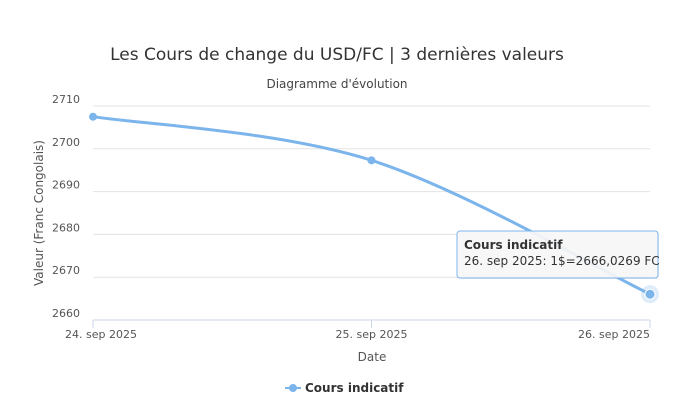  I want to click on y-tick-label: 2680, so click(66, 227).